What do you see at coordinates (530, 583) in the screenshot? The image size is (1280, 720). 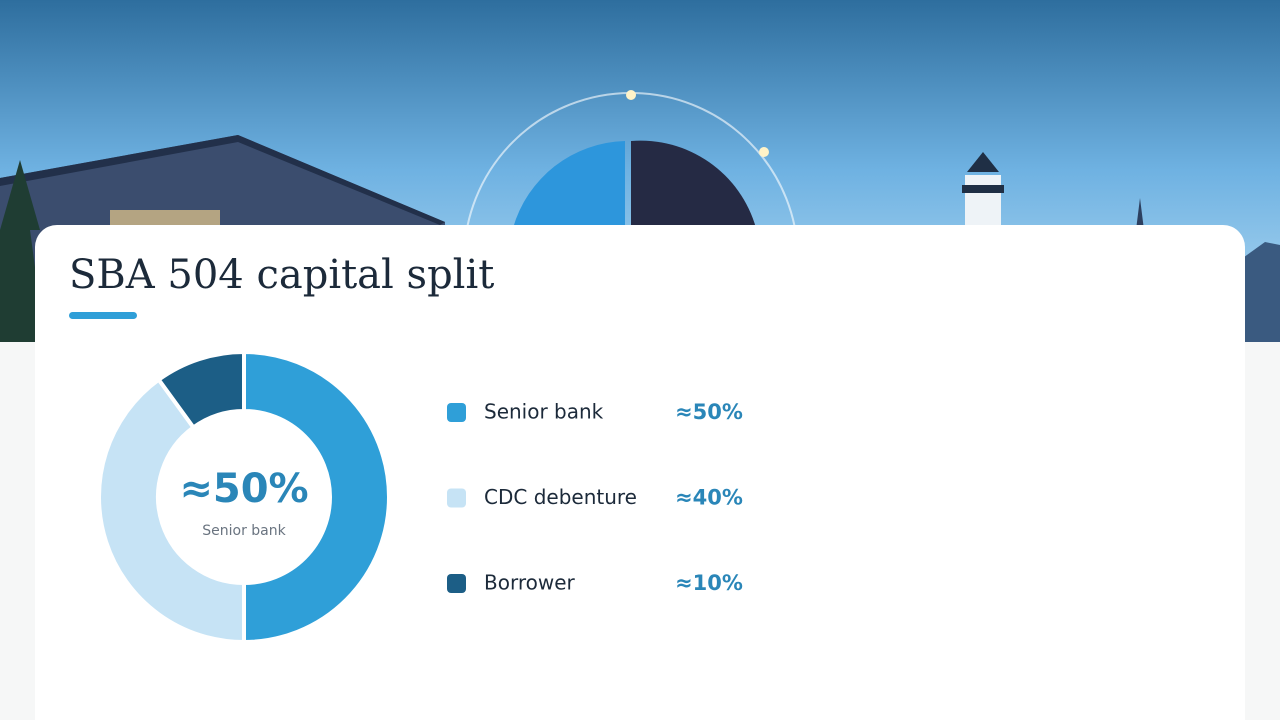 I see `legend-label: Borrower` at bounding box center [530, 583].